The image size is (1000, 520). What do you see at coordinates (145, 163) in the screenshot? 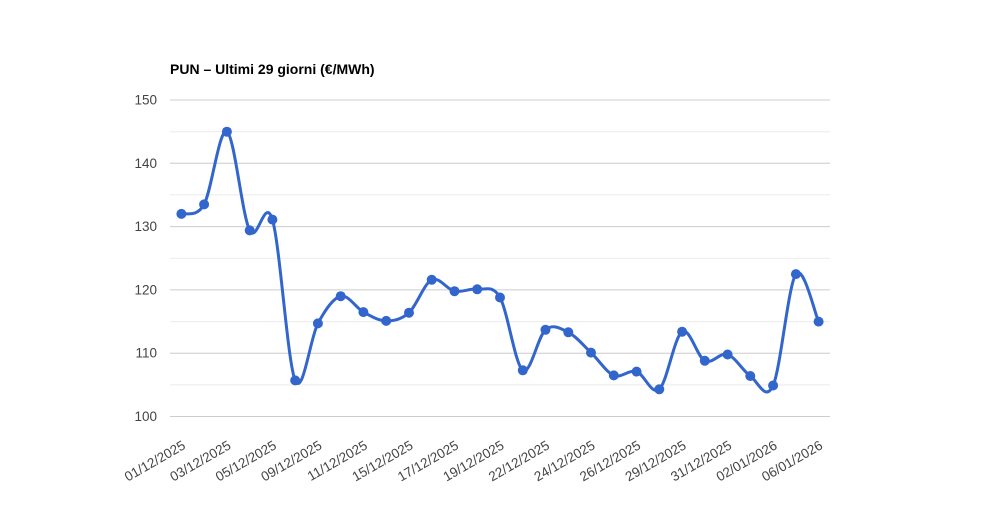
I see `y-axis-label: 140` at bounding box center [145, 163].